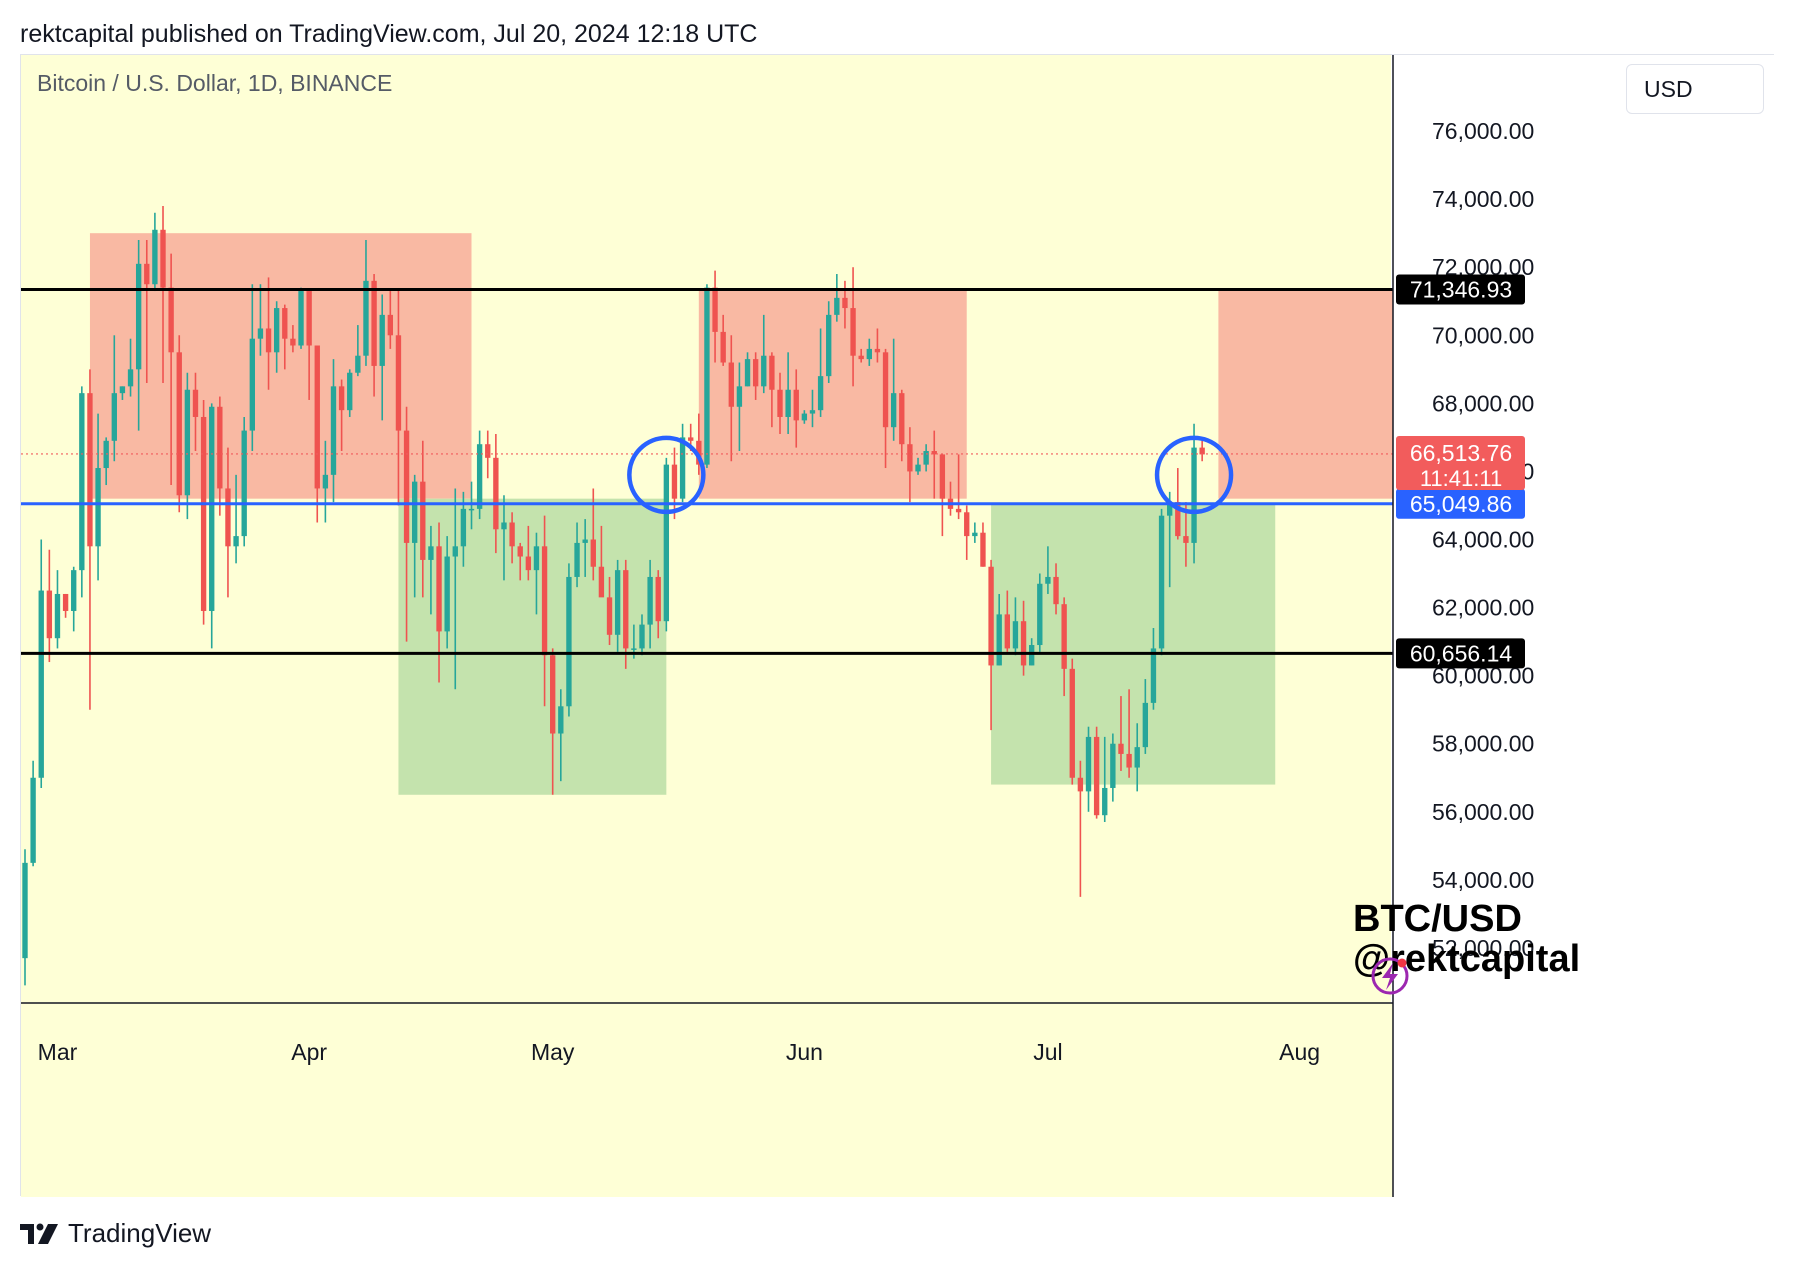  Describe the element at coordinates (804, 1052) in the screenshot. I see `time-tick-label: Jun` at that location.